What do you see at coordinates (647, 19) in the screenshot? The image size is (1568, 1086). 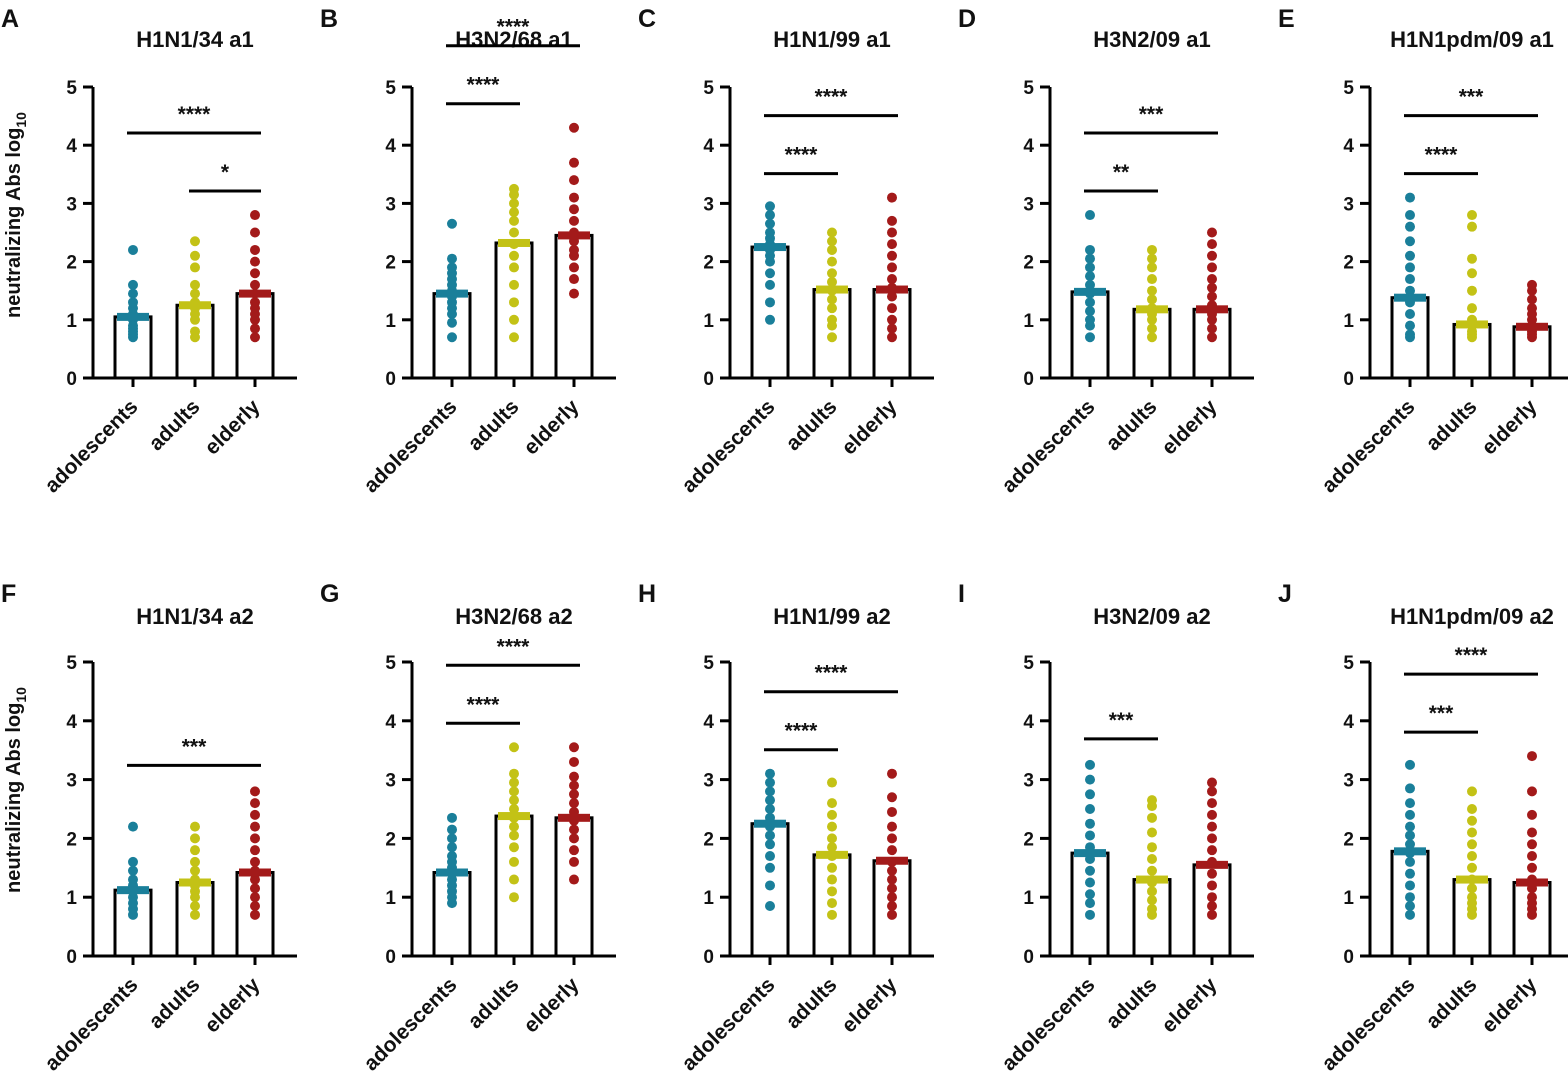 I see `panel-letter: C` at bounding box center [647, 19].